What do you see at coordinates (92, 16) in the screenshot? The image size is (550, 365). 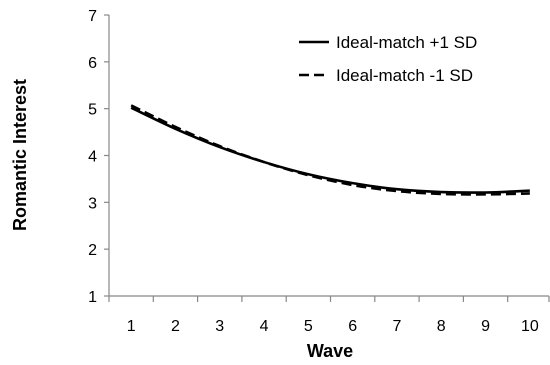 I see `y-tick-label: 7` at bounding box center [92, 16].